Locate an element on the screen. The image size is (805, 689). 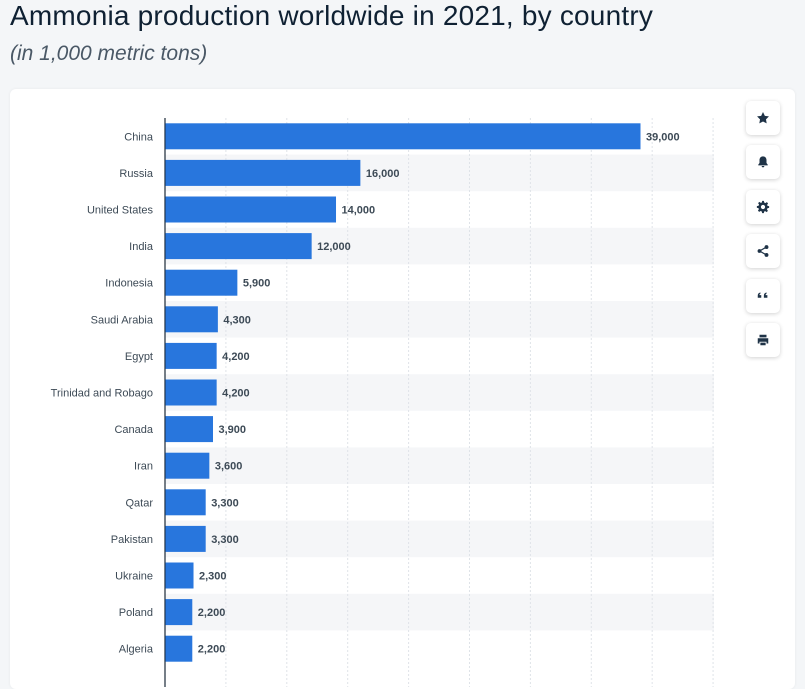
share-button is located at coordinates (763, 251).